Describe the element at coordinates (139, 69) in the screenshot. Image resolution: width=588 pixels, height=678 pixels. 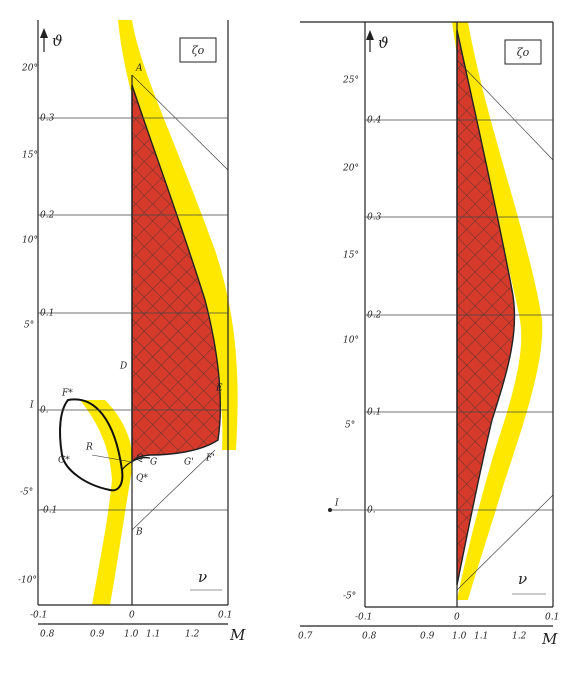
I see `point-label: A` at that location.